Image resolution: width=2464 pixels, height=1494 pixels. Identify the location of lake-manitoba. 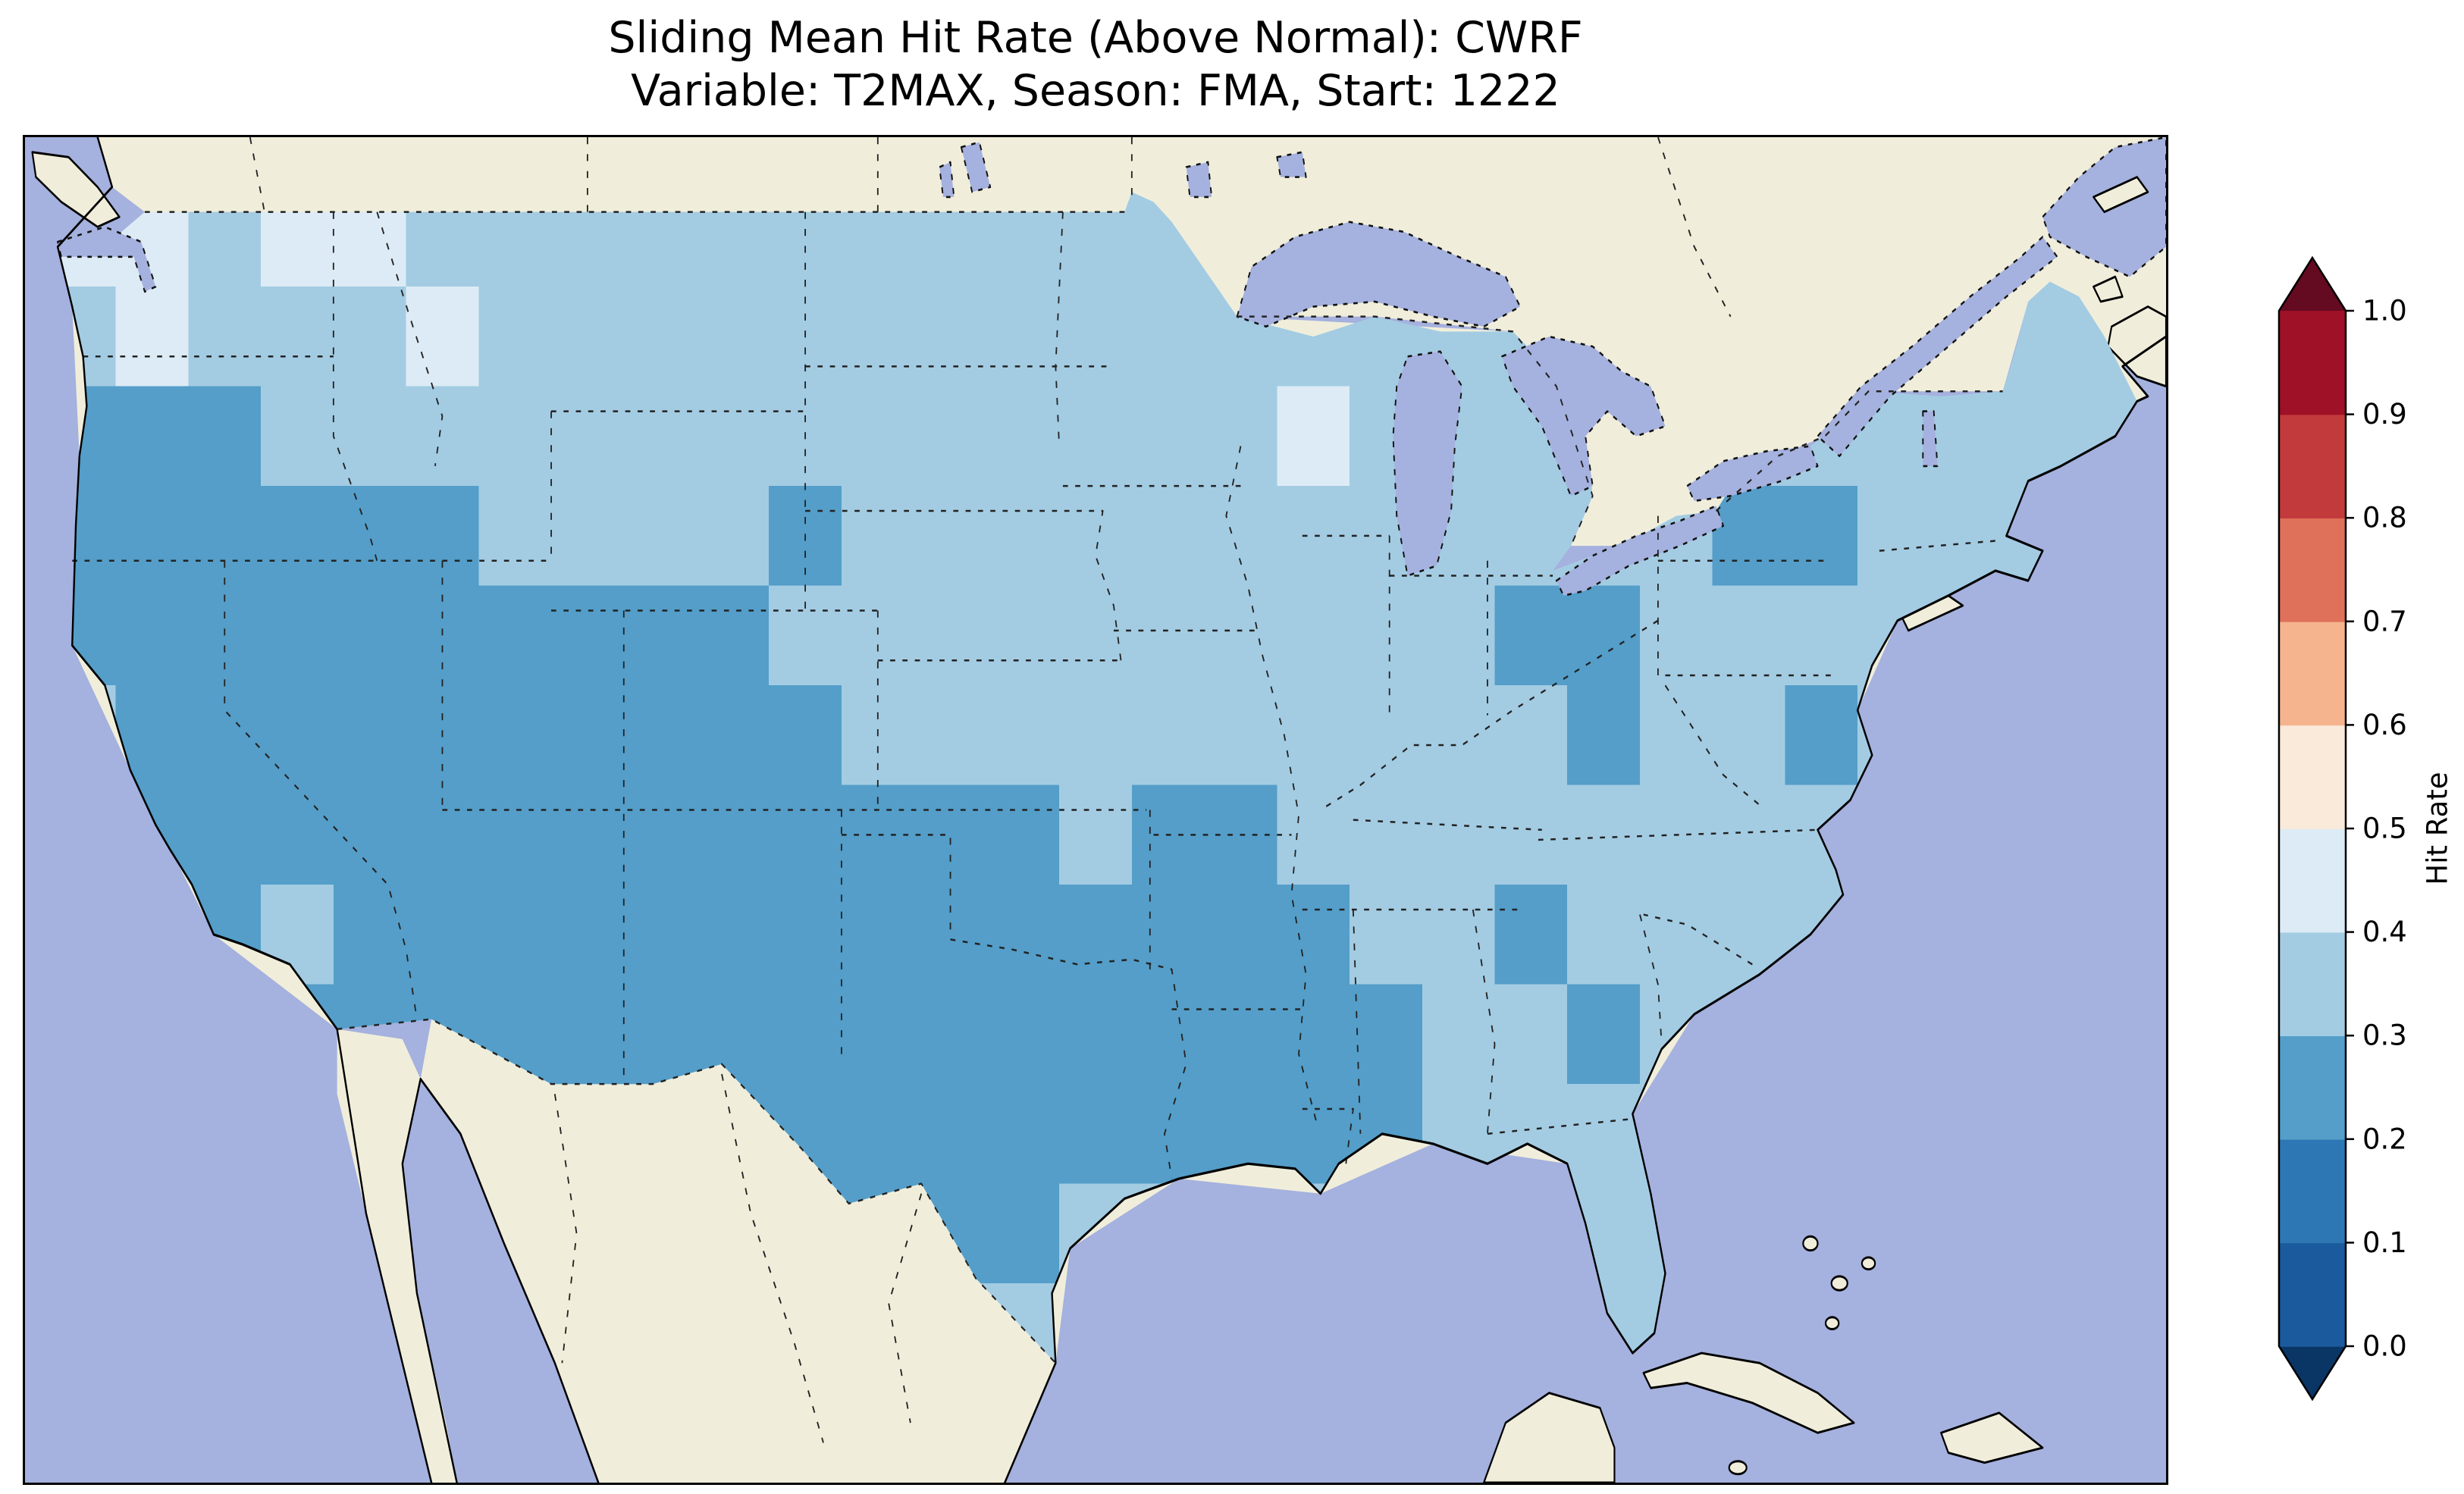
(947, 180).